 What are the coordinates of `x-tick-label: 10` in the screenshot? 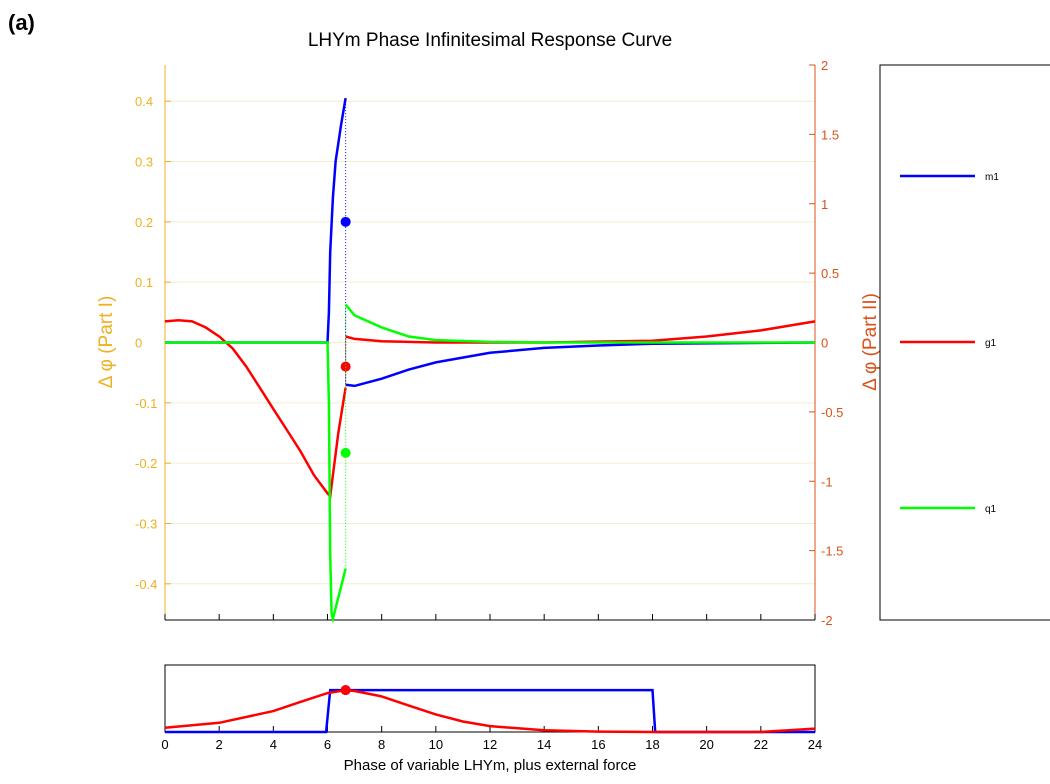 It's located at (436, 744).